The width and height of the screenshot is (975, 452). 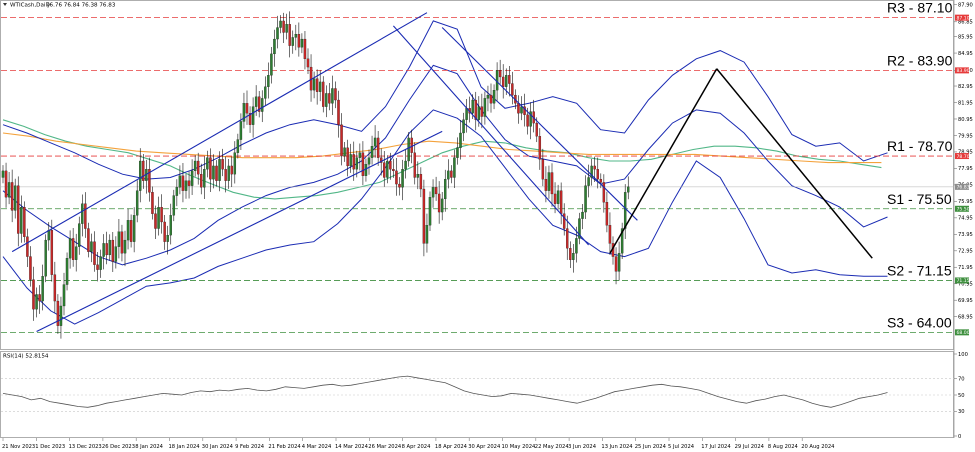 What do you see at coordinates (920, 8) in the screenshot?
I see `level-label: R3 - 87.10` at bounding box center [920, 8].